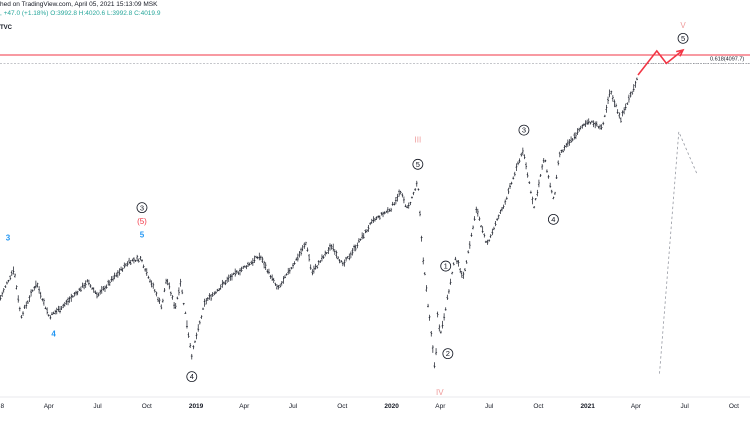  Describe the element at coordinates (375, 59) in the screenshot. I see `horizontal-levels: 0.618(4097.7)` at that location.